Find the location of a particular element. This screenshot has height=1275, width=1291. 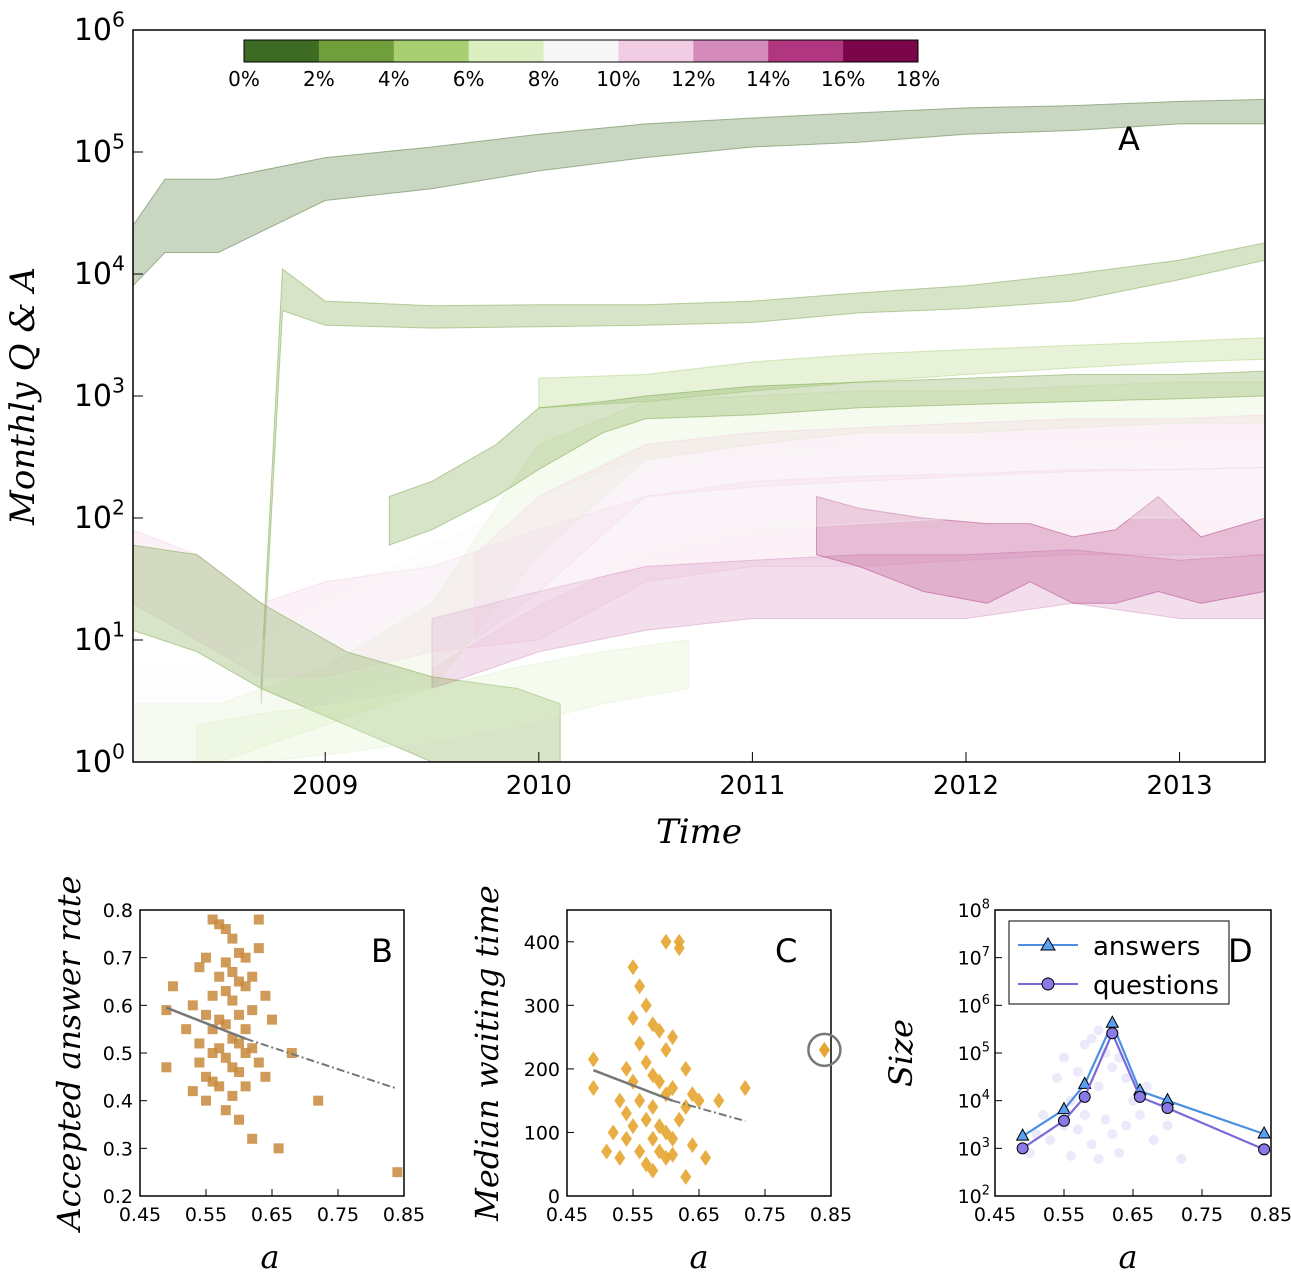

d-xtick-label: 0.65 is located at coordinates (1133, 1215).